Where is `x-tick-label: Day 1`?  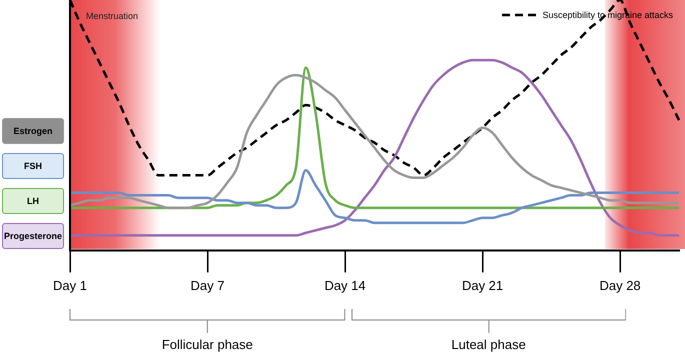
x-tick-label: Day 1 is located at coordinates (70, 285).